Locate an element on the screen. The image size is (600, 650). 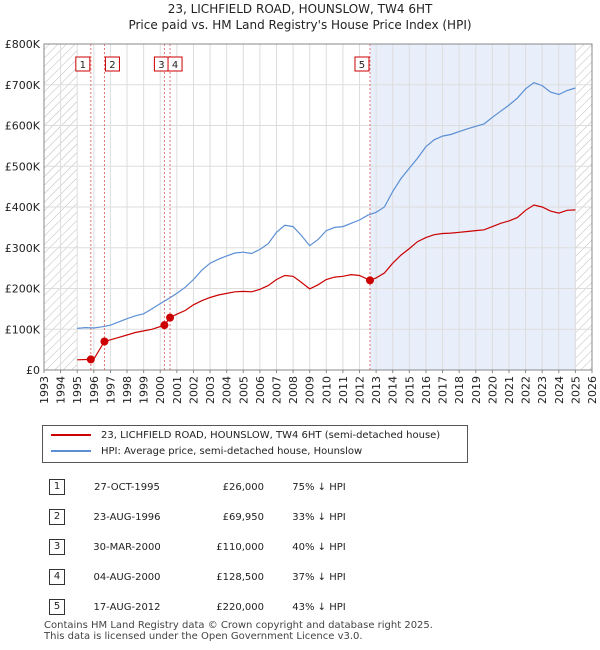
transaction-hpi-diff: 75% ↓ HPI is located at coordinates (319, 487).